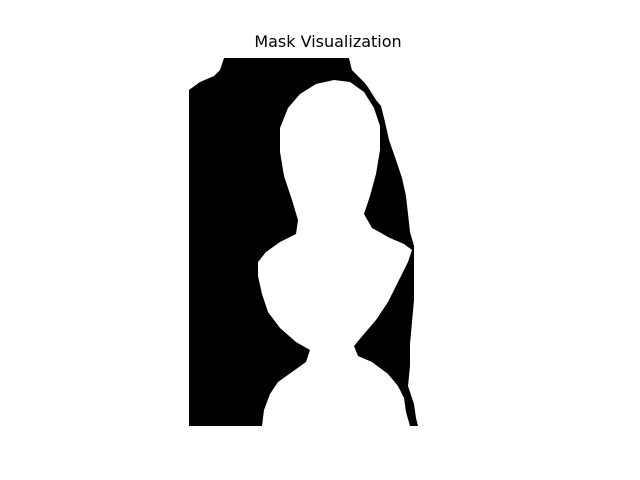 This screenshot has width=640, height=480. Describe the element at coordinates (365, 82) in the screenshot. I see `mask-right-white` at that location.